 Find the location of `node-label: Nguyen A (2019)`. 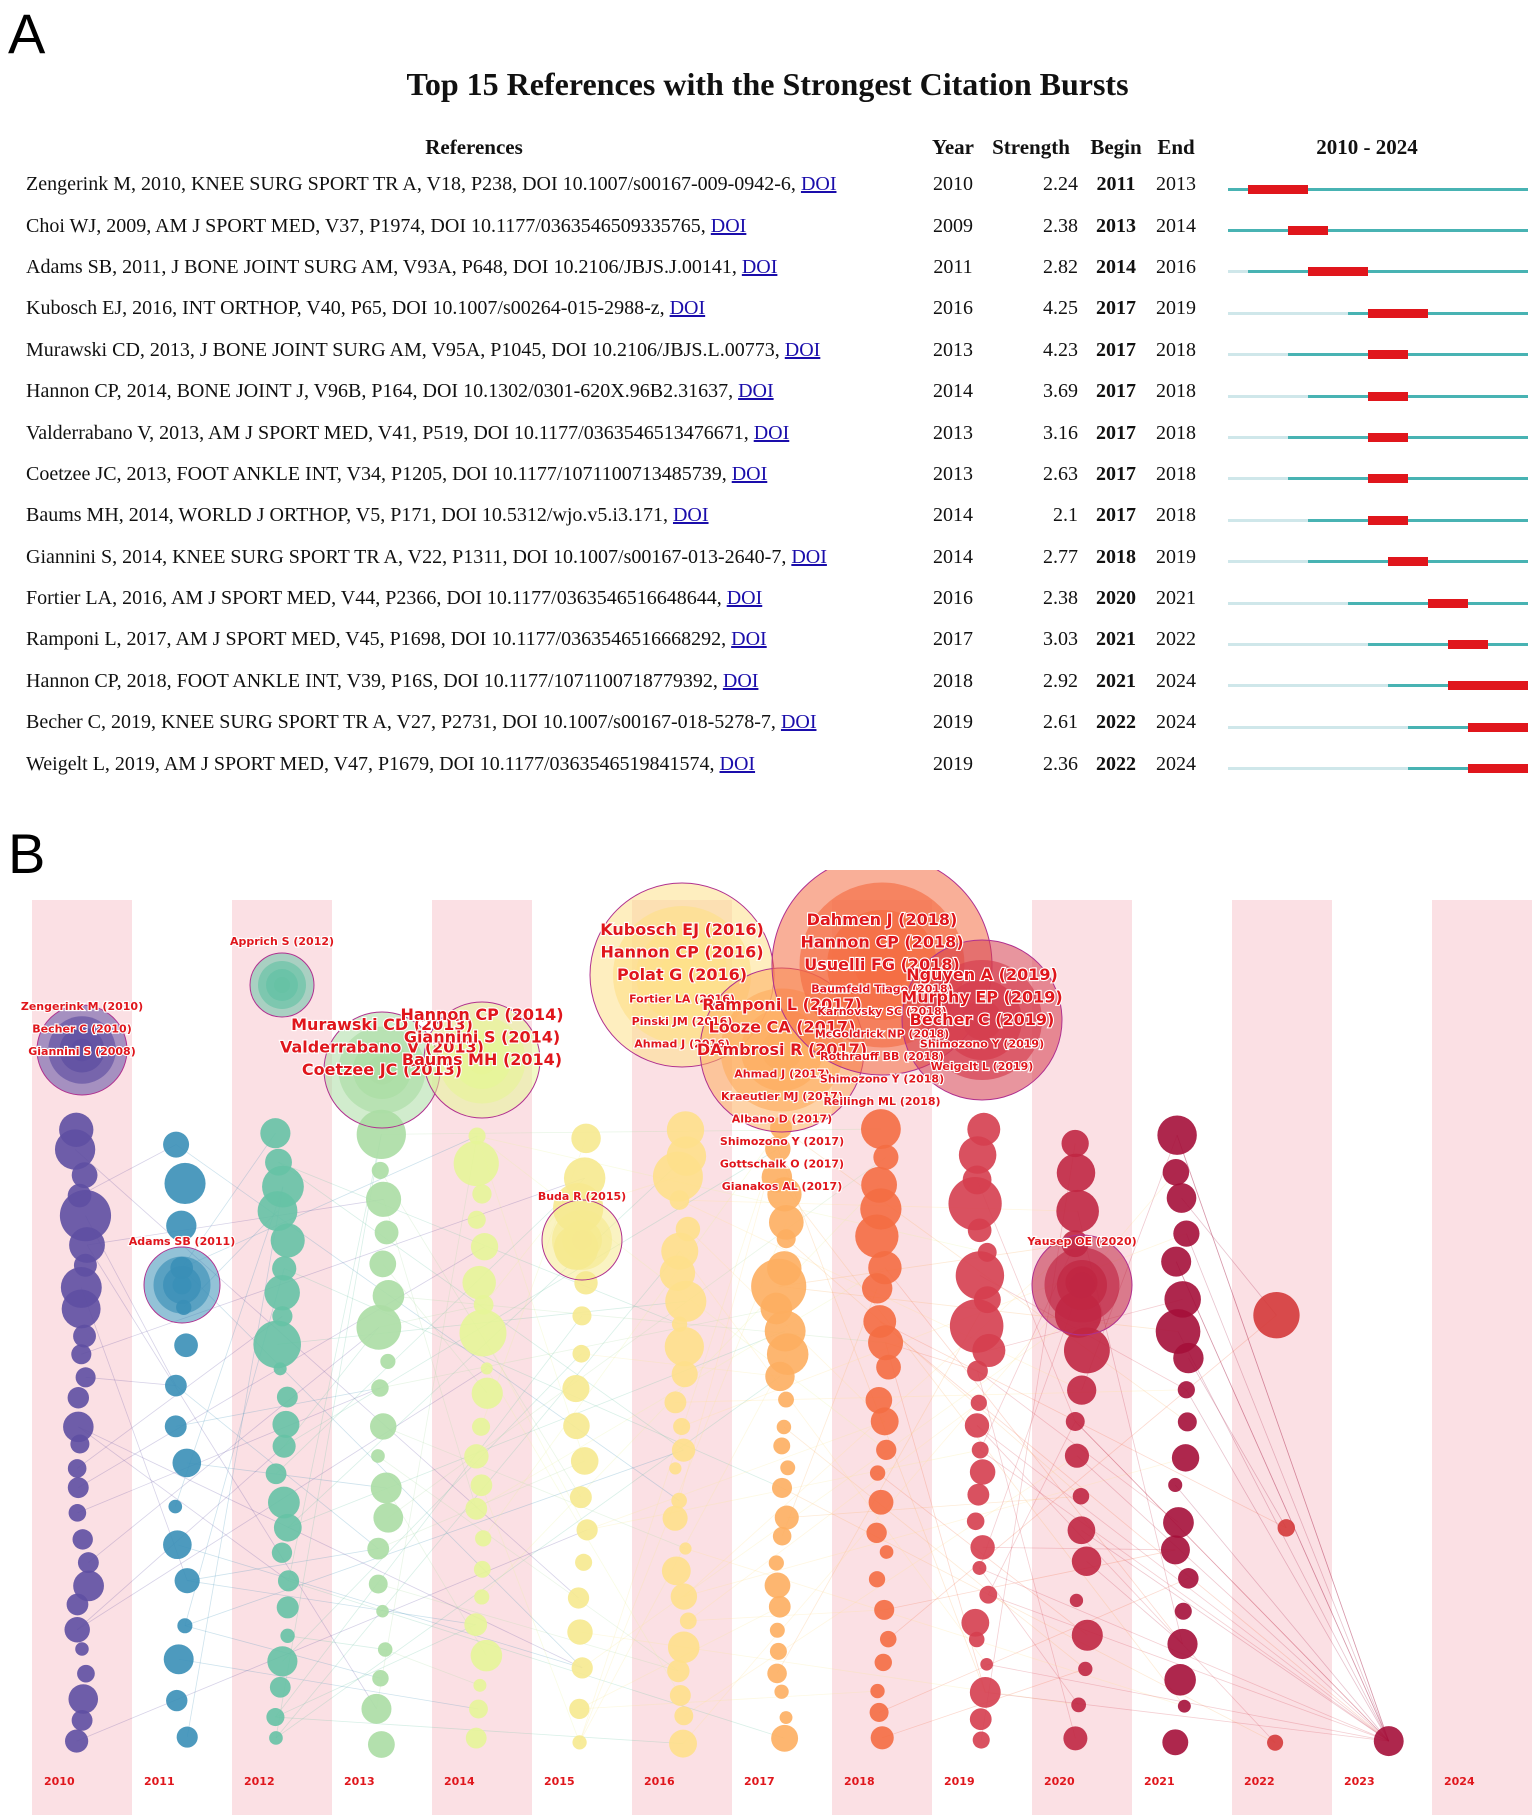

node-label: Nguyen A (2019) is located at coordinates (982, 974).